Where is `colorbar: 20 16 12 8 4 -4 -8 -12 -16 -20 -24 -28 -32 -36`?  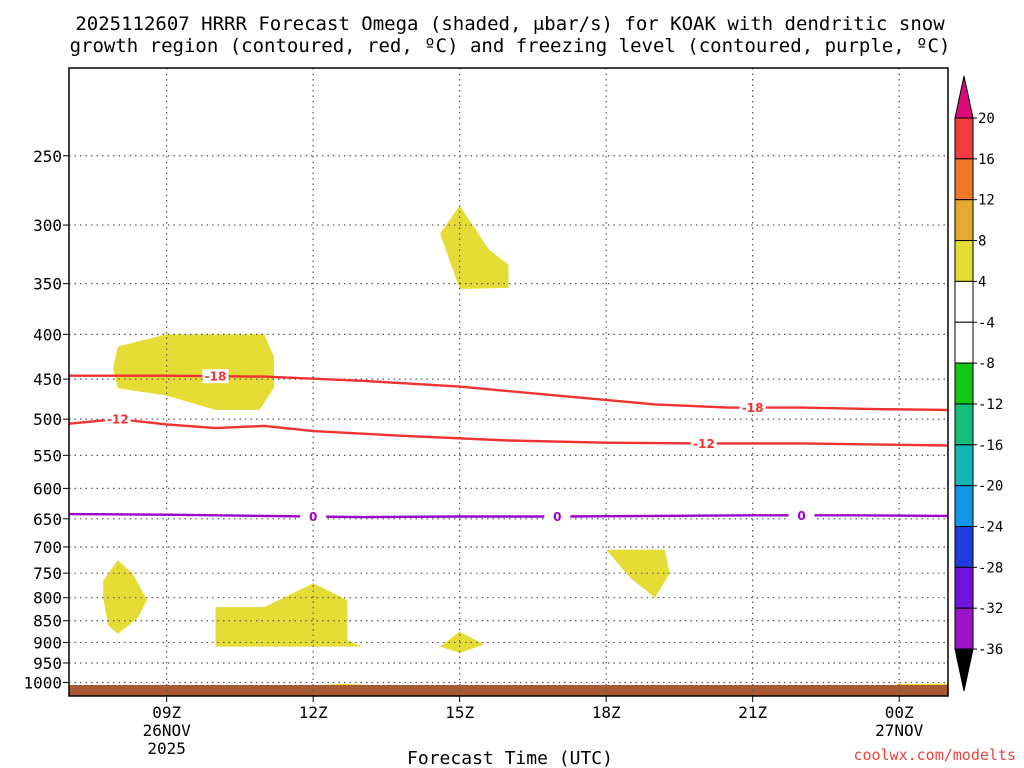 colorbar: 20 16 12 8 4 -4 -8 -12 -16 -20 -24 -28 -32 -36 is located at coordinates (978, 383).